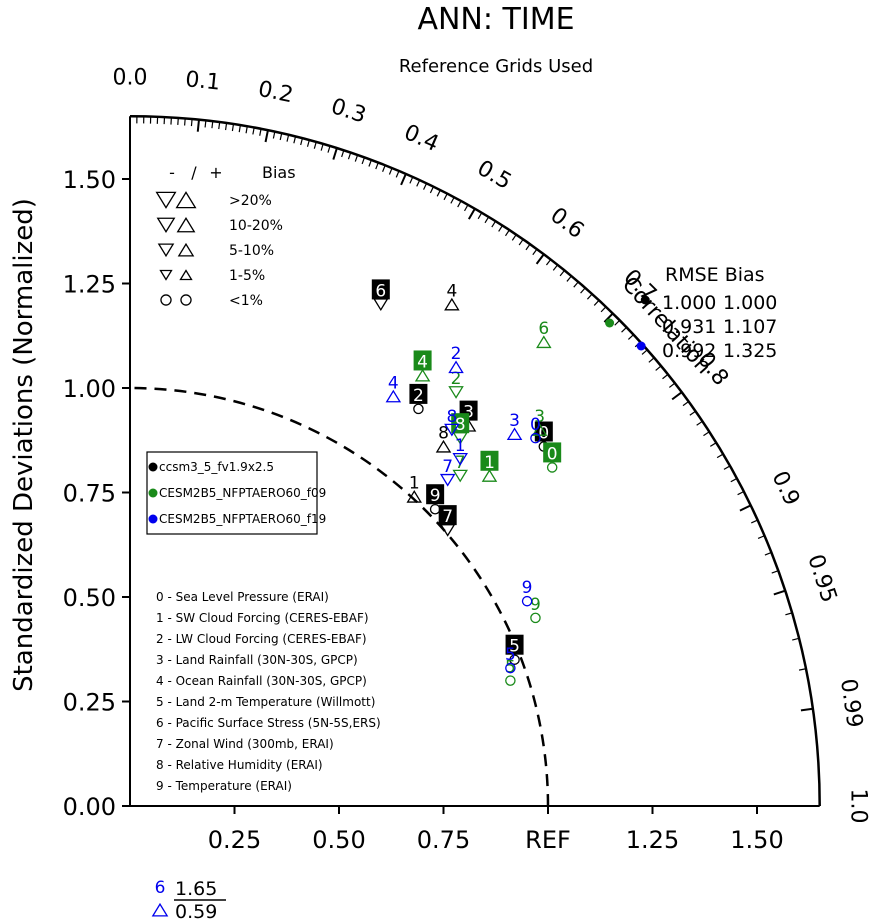 This screenshot has width=887, height=922. I want to click on chart-title: ANN: TIME, so click(495, 19).